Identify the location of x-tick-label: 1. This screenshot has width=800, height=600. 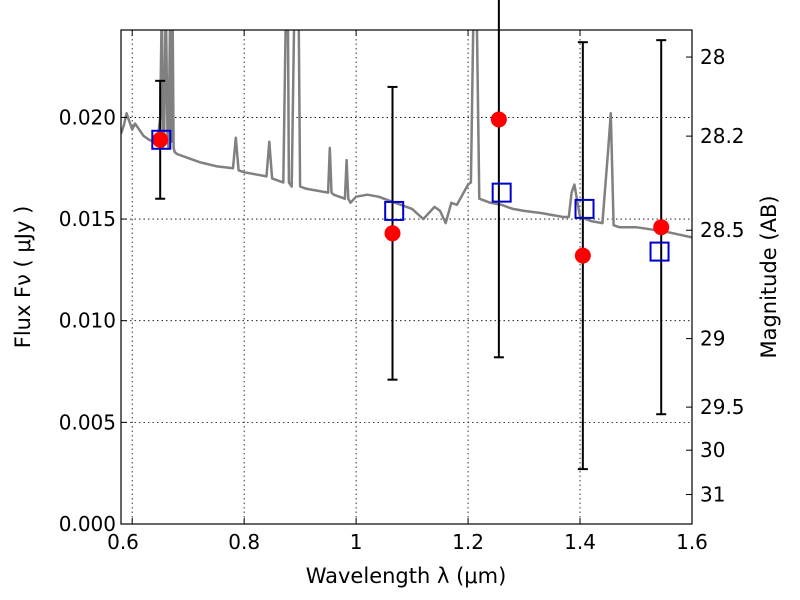
(356, 542).